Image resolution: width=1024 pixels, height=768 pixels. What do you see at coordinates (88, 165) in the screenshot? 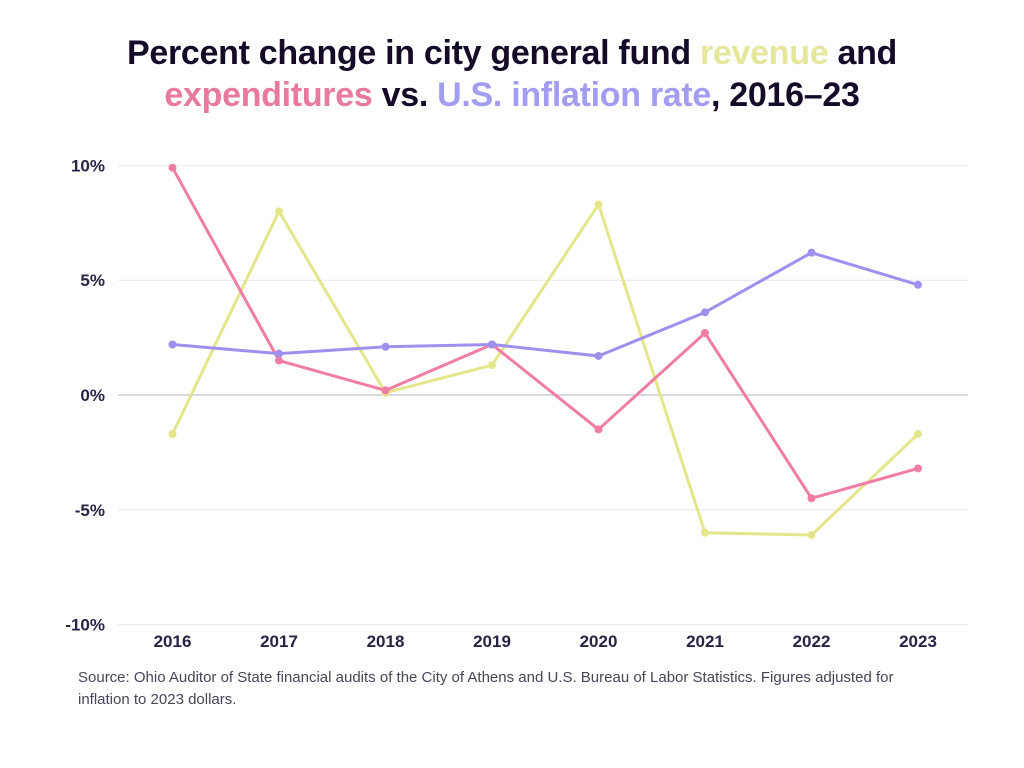
I see `y-axis-tick-label: 10%` at bounding box center [88, 165].